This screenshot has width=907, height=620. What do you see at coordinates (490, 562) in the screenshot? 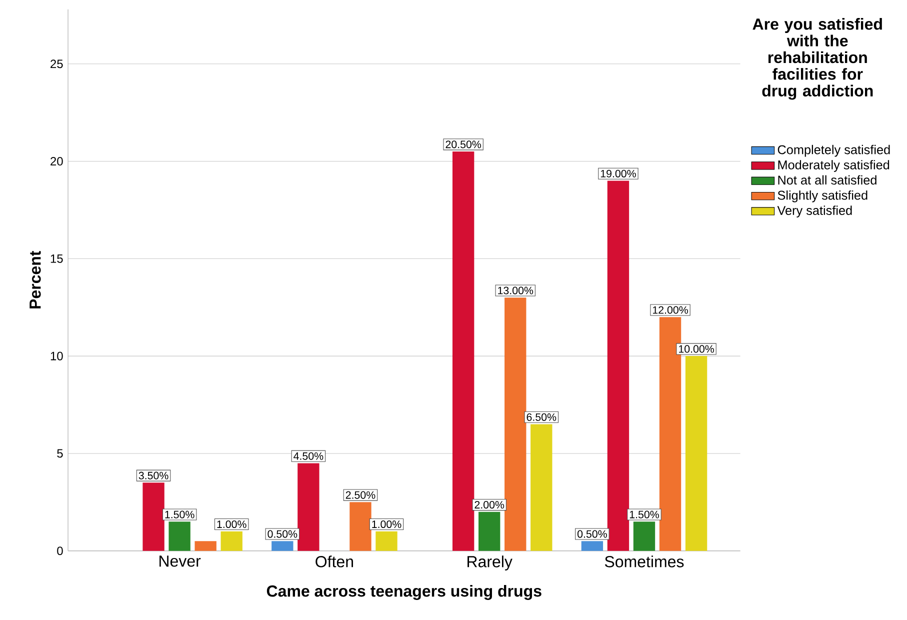
I see `x-tick-label: Rarely` at bounding box center [490, 562].